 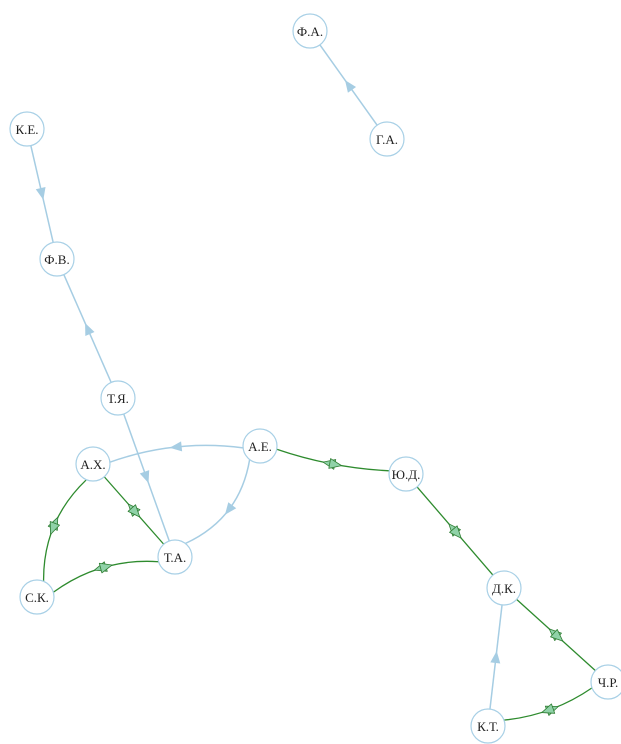 I want to click on node-label: Ч.Р., so click(x=608, y=682).